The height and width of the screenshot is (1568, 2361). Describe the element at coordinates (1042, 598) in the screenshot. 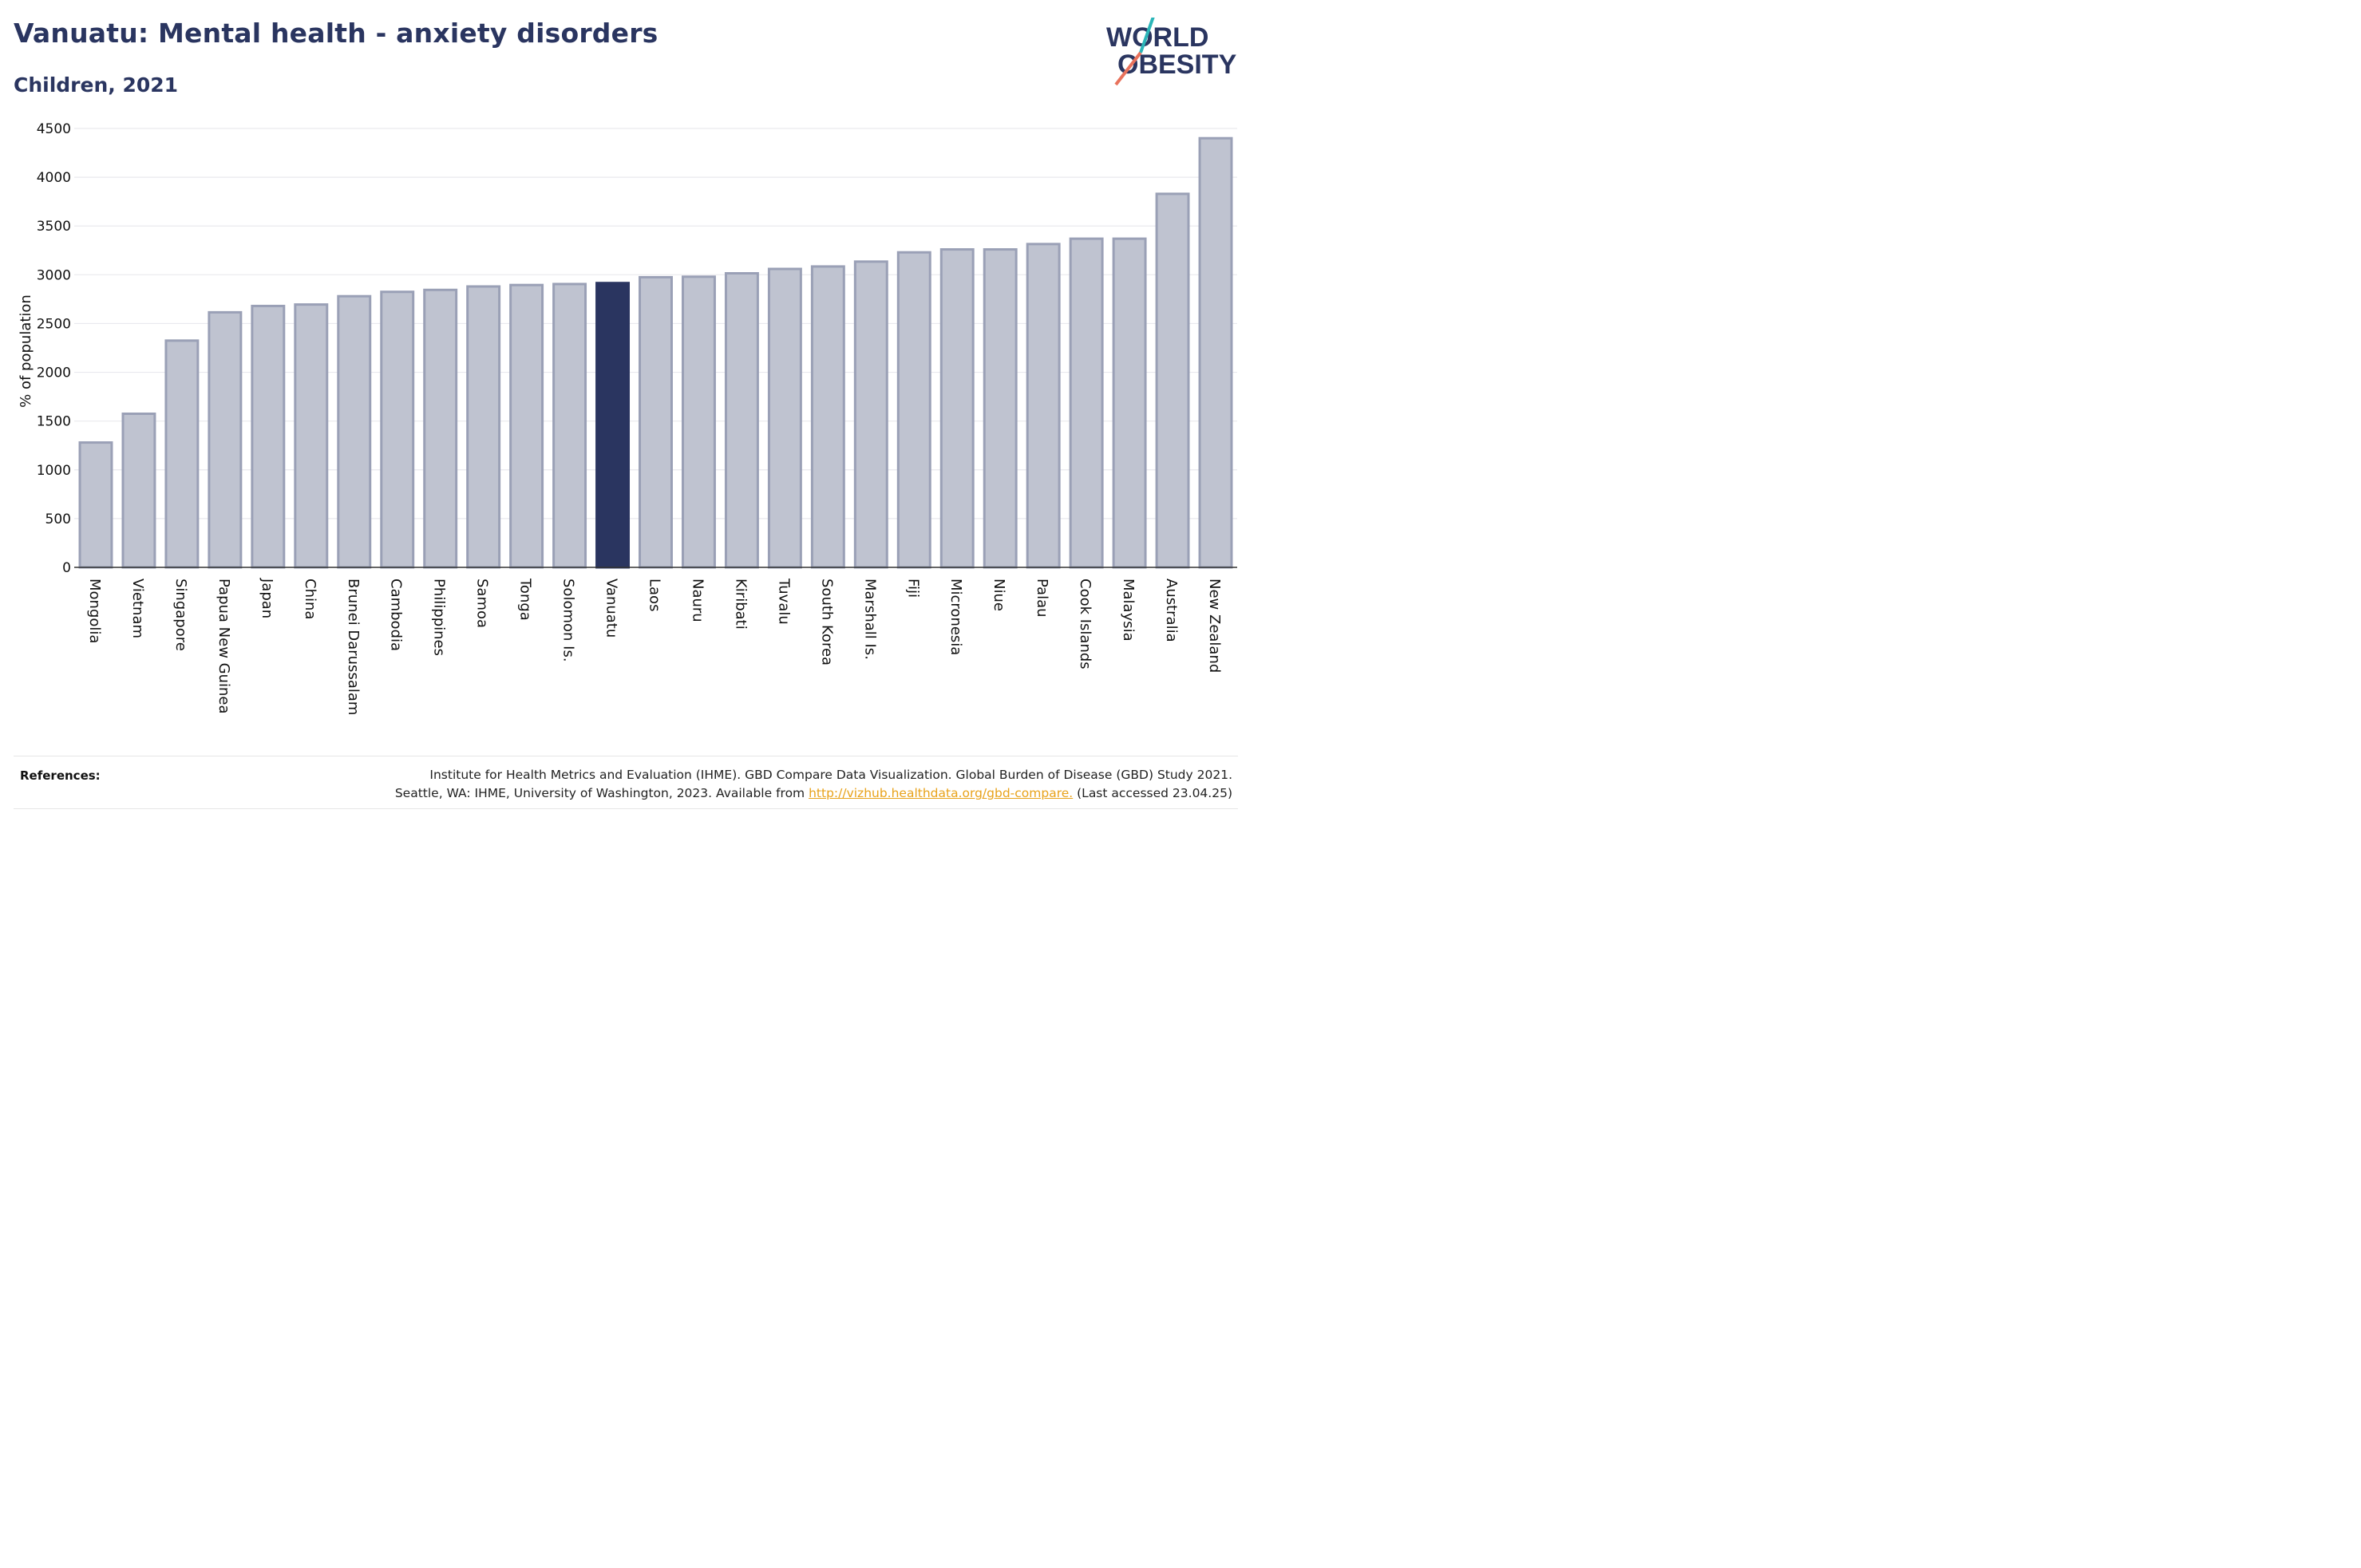

I see `x-tick-label: Palau` at that location.